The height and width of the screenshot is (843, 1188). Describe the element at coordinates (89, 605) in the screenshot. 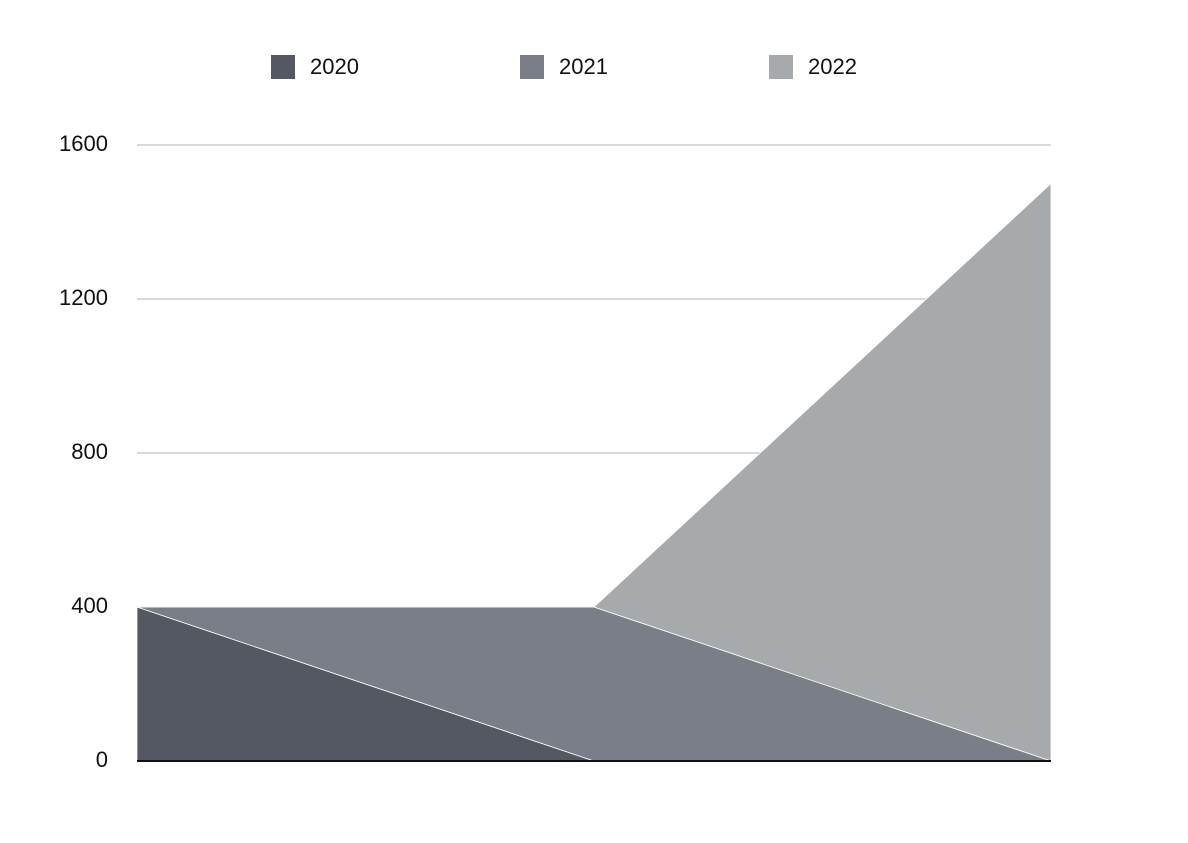

I see `y-tick-label: 400` at that location.